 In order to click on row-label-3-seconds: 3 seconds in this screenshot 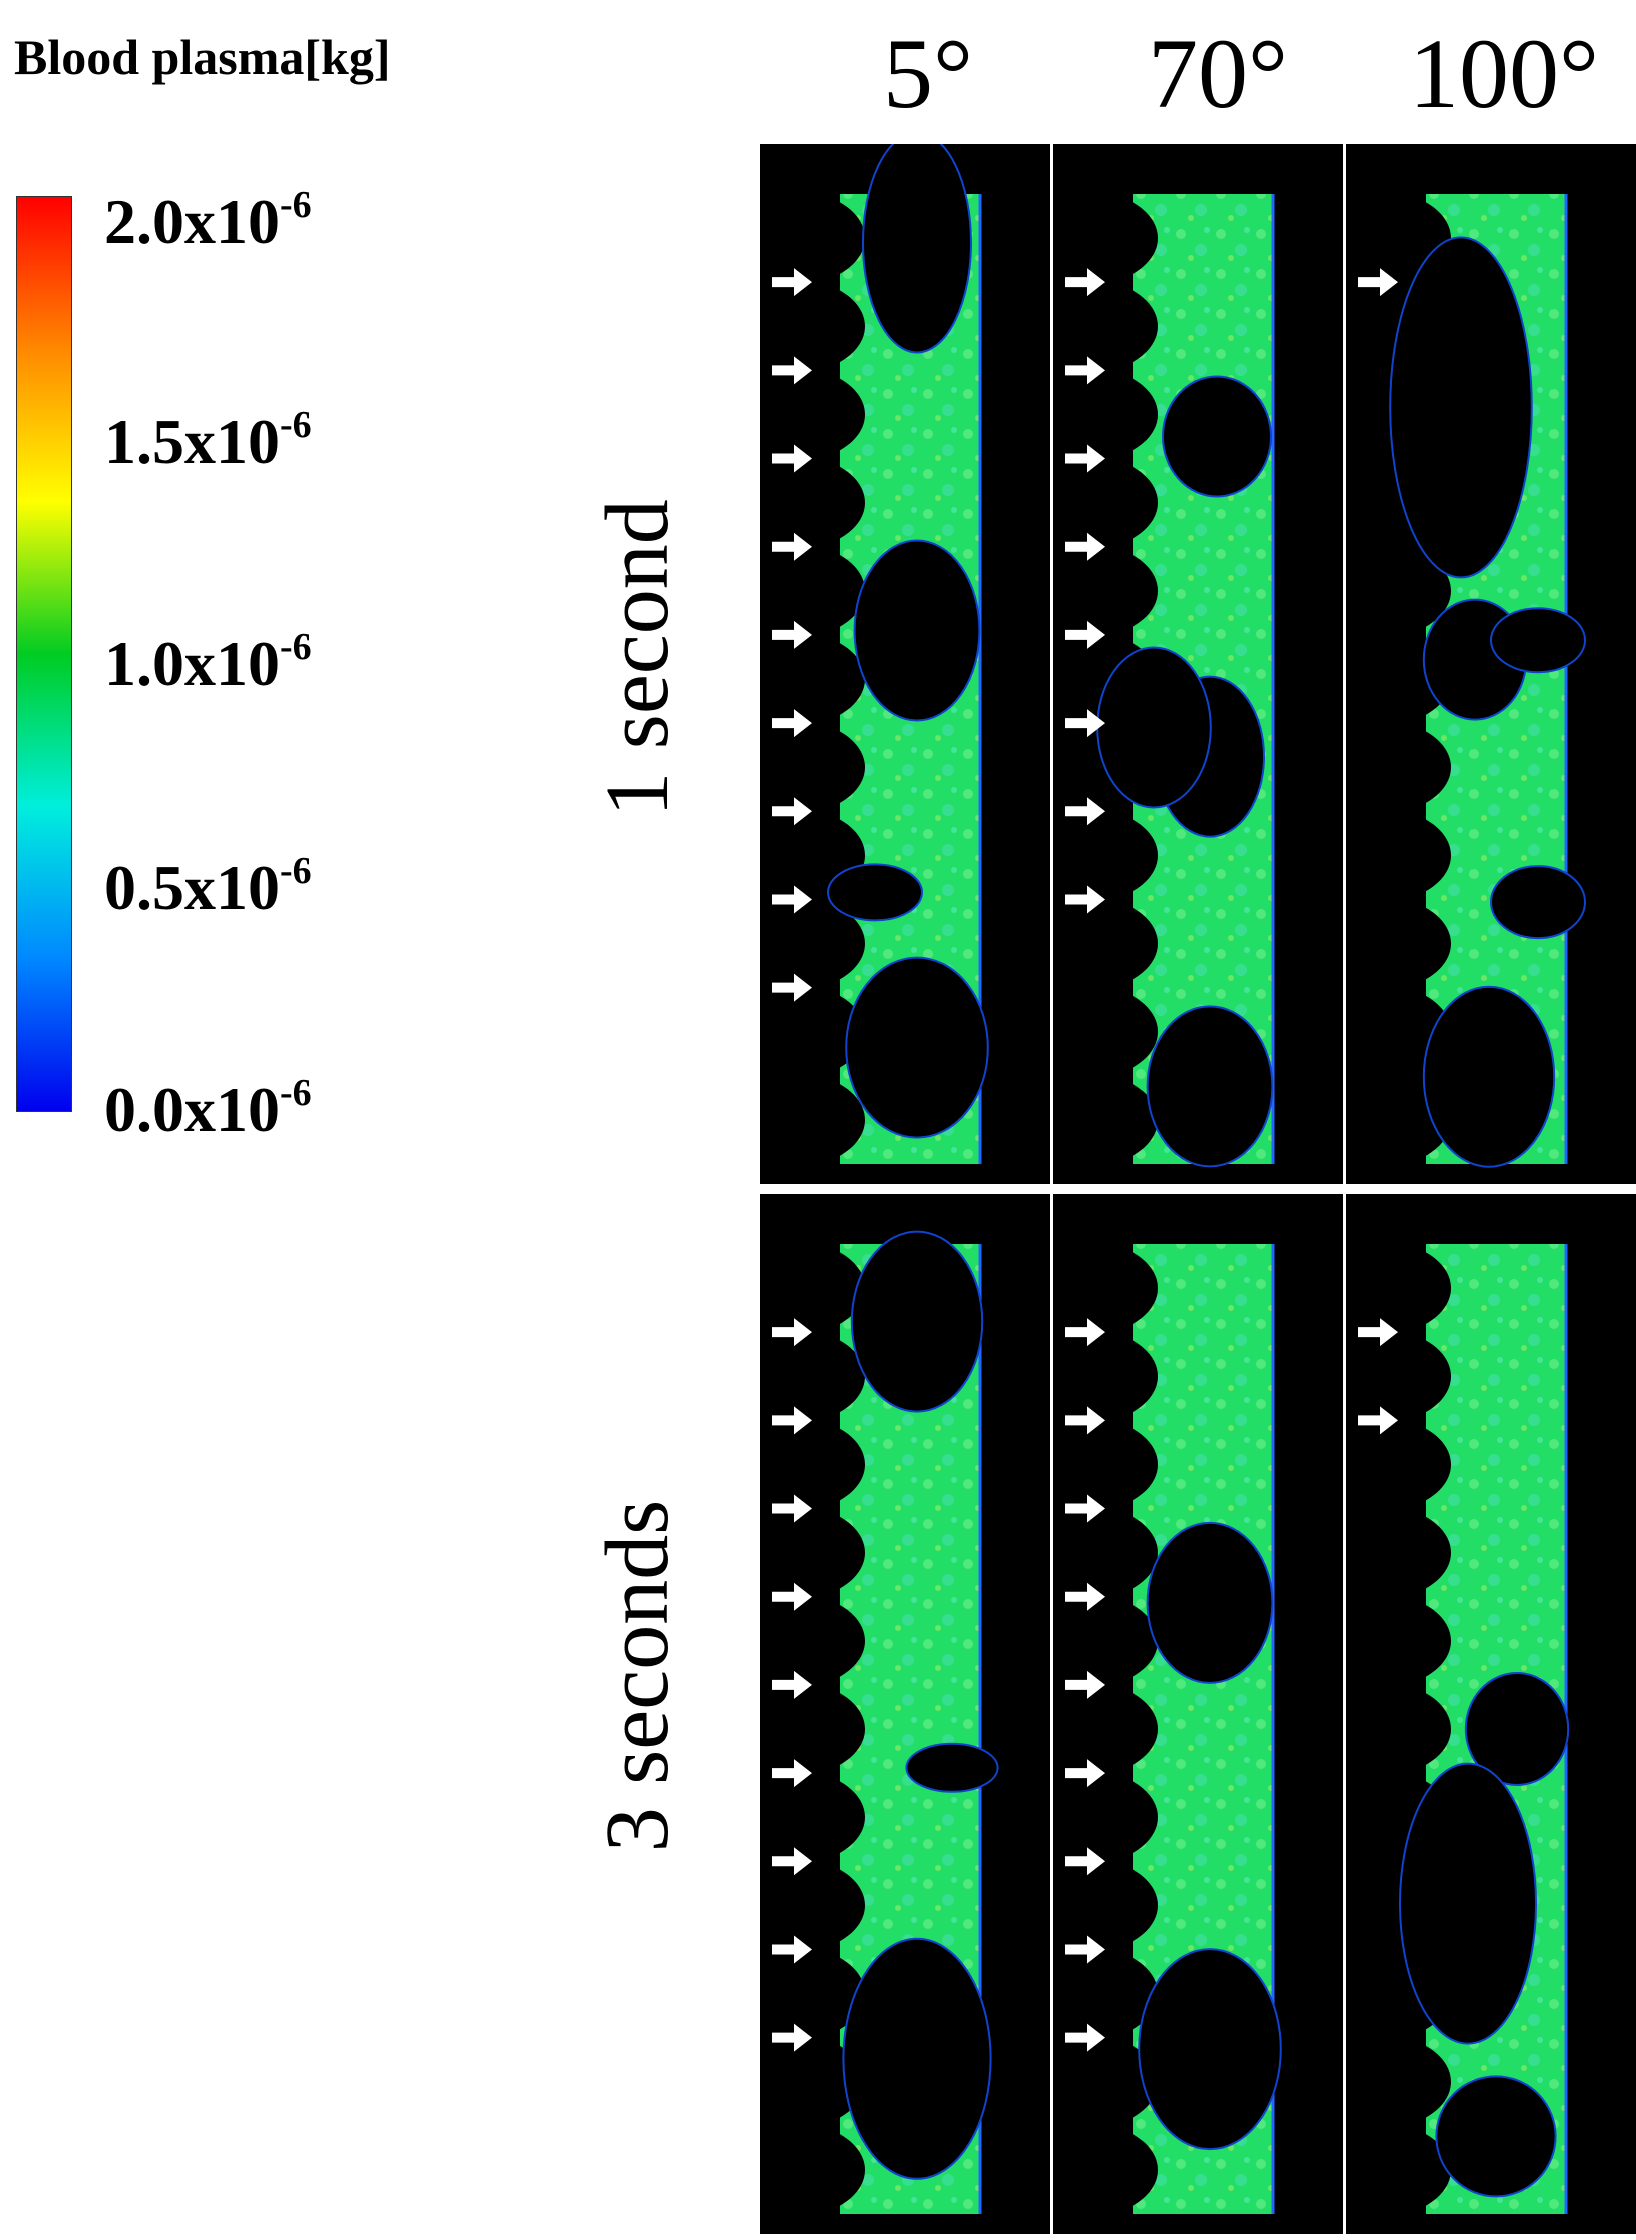, I will do `click(637, 1676)`.